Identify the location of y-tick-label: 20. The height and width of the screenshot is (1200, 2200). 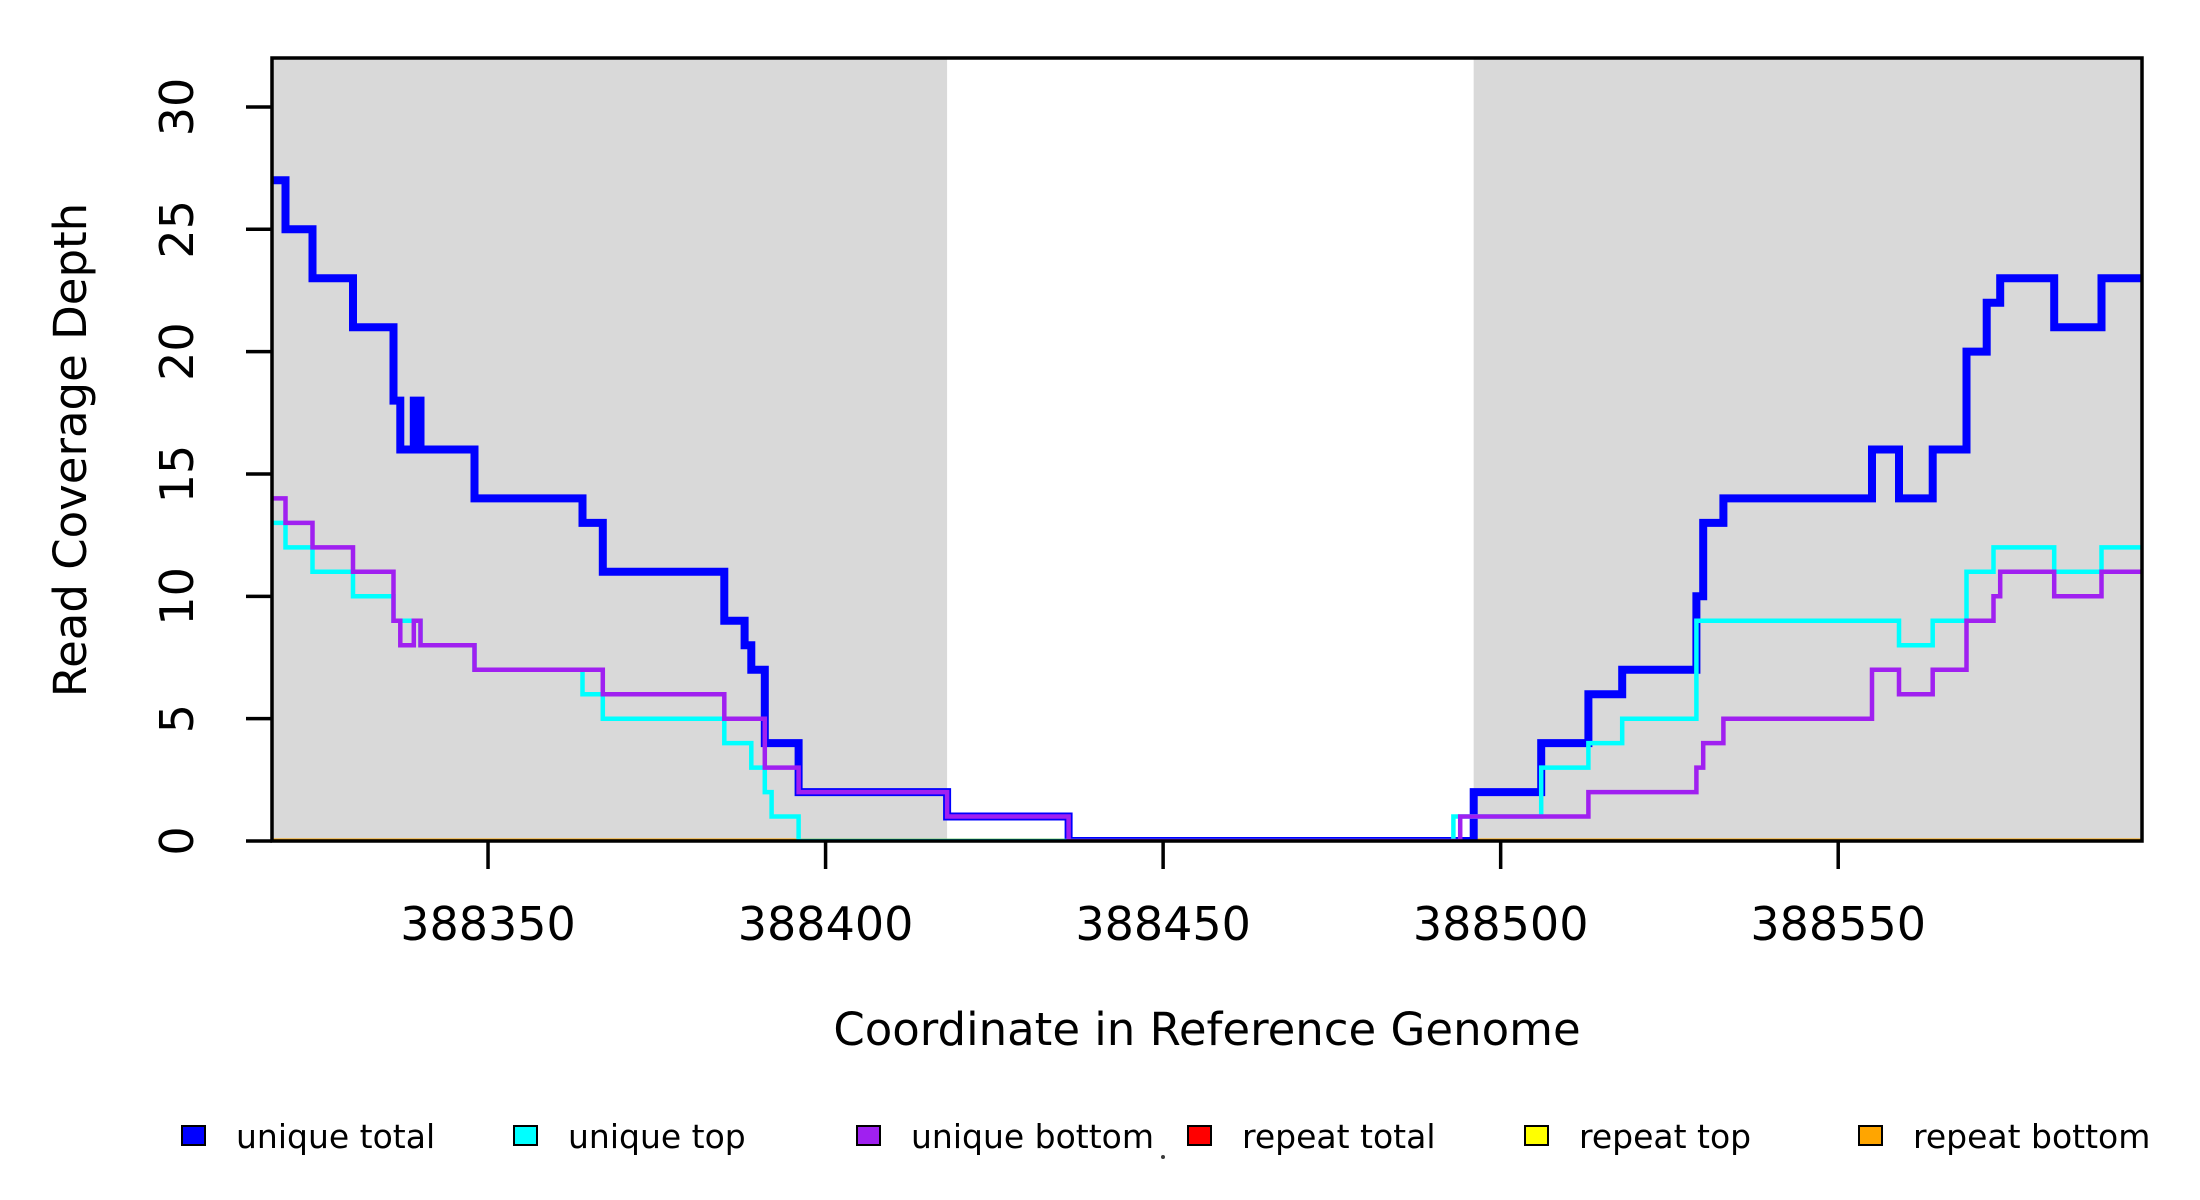
(177, 351).